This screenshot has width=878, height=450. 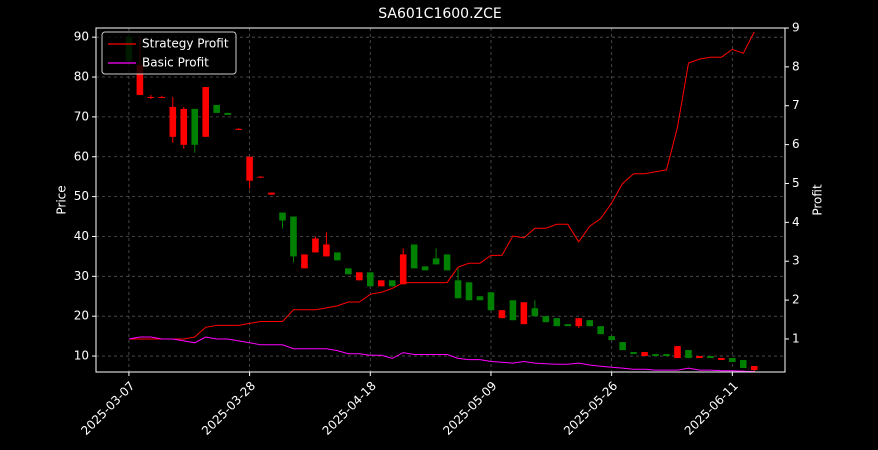 What do you see at coordinates (796, 261) in the screenshot?
I see `y2-tick-label: 3` at bounding box center [796, 261].